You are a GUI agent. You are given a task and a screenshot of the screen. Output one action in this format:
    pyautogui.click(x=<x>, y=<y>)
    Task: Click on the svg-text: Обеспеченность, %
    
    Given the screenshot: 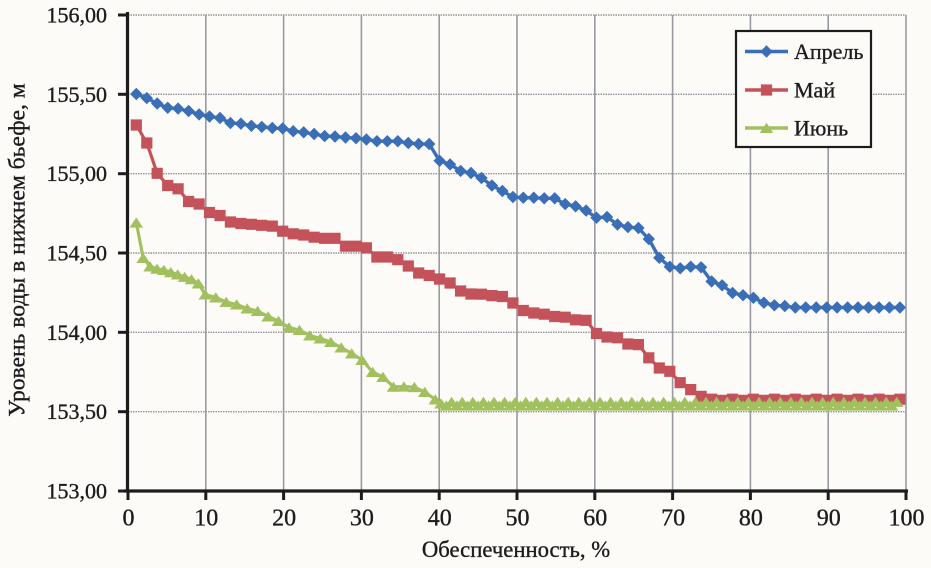 What is the action you would take?
    pyautogui.click(x=516, y=549)
    